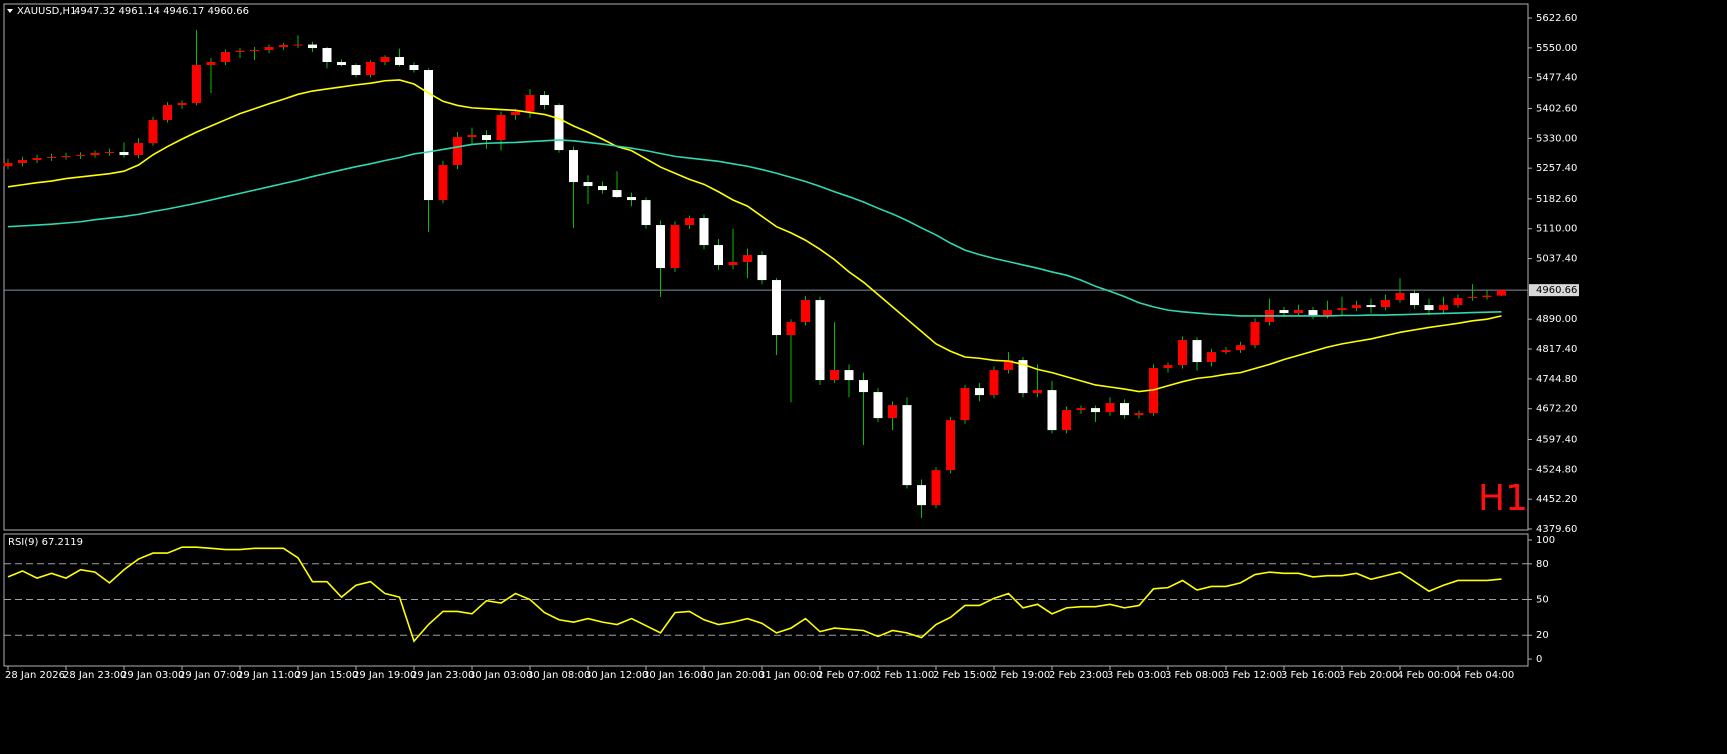 This screenshot has height=754, width=1727. I want to click on x-tick-label: 2 Feb 19:00, so click(1020, 675).